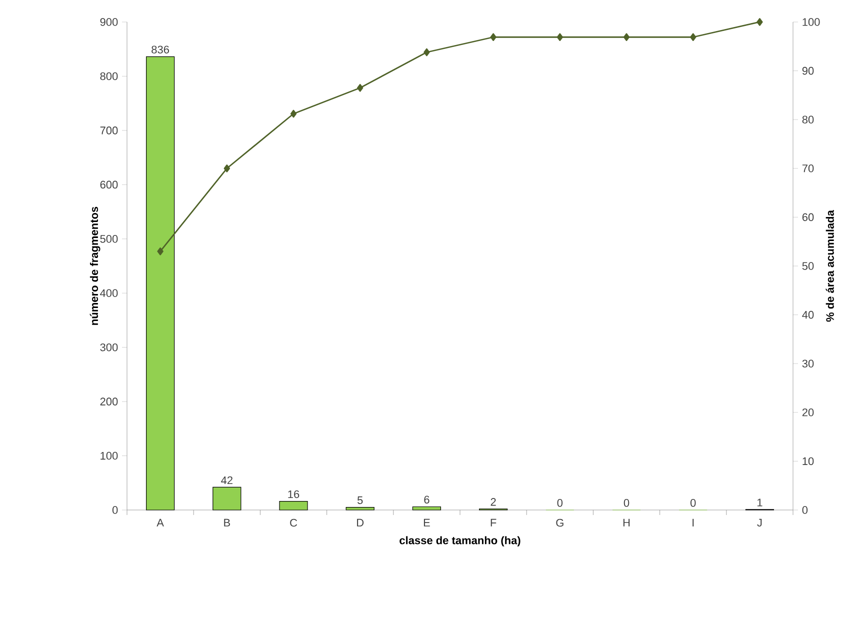  Describe the element at coordinates (808, 217) in the screenshot. I see `y2-tick-label: 60` at that location.